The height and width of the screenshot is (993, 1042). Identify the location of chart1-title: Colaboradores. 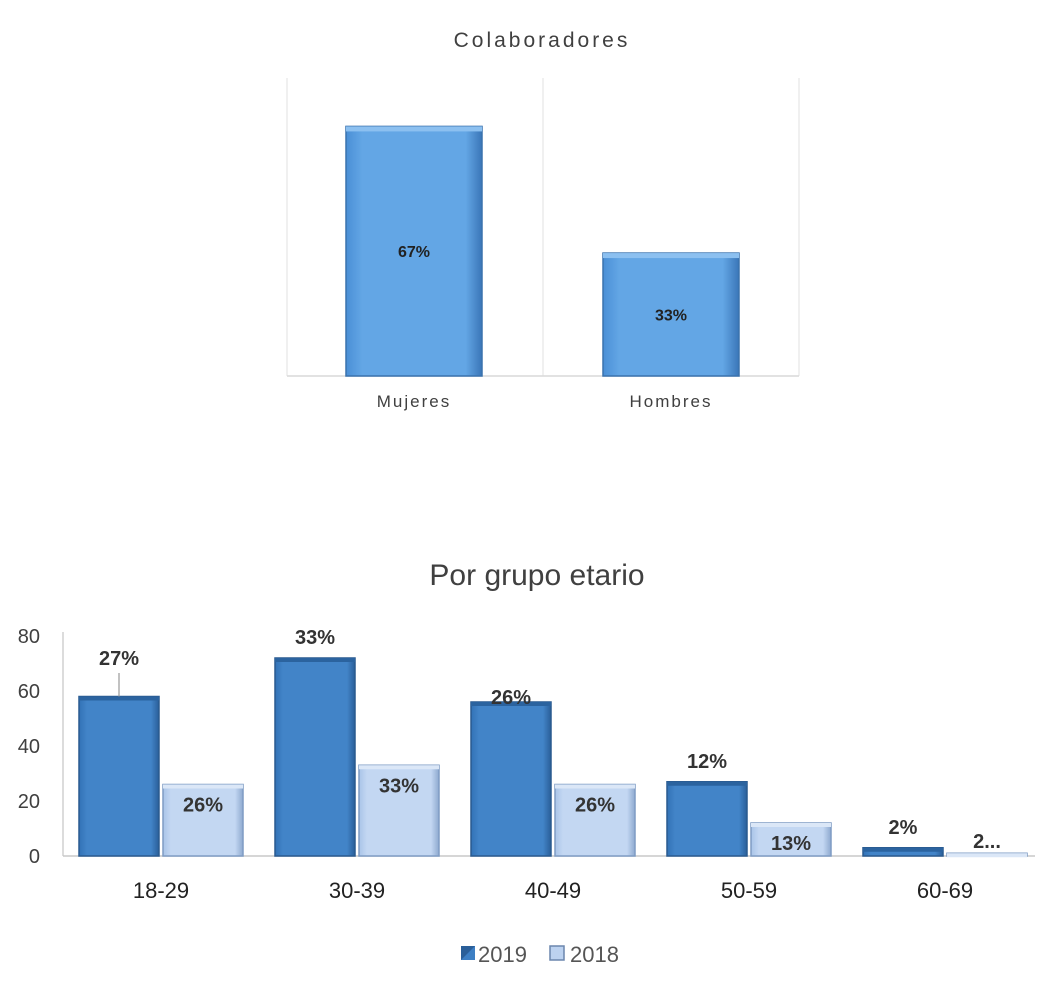
(542, 40).